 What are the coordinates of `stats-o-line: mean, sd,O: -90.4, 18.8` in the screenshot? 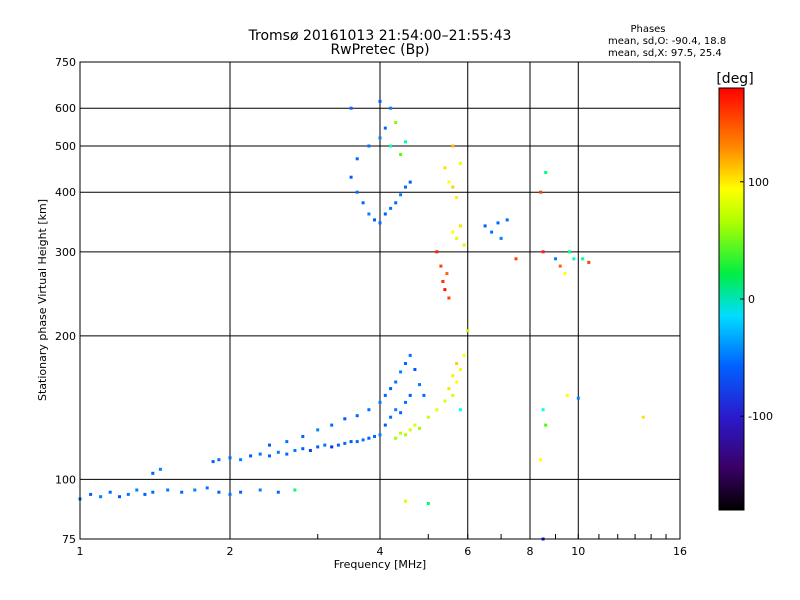 It's located at (667, 41).